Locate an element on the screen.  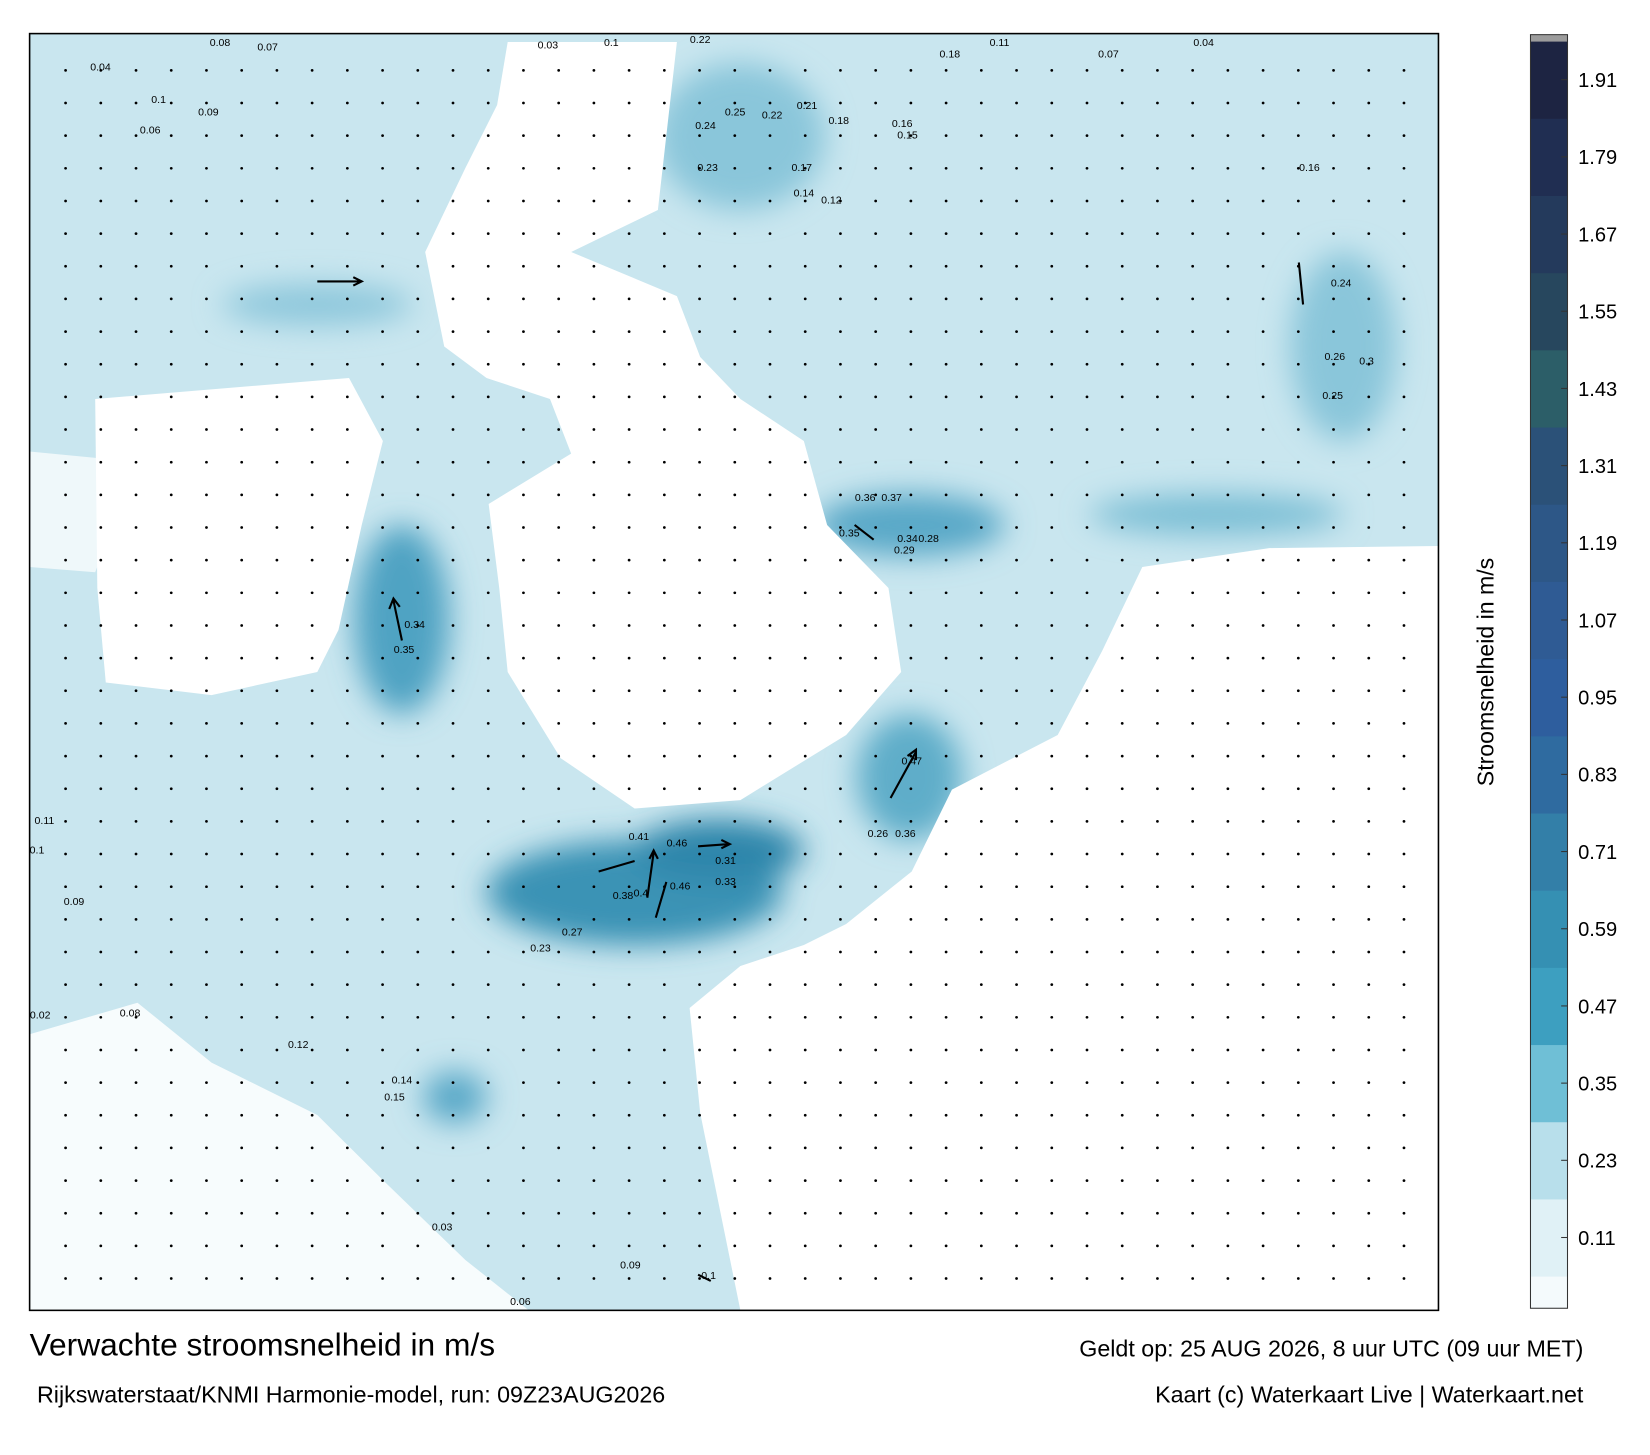
colorbar-tick-label: 0.35 is located at coordinates (1597, 1085).